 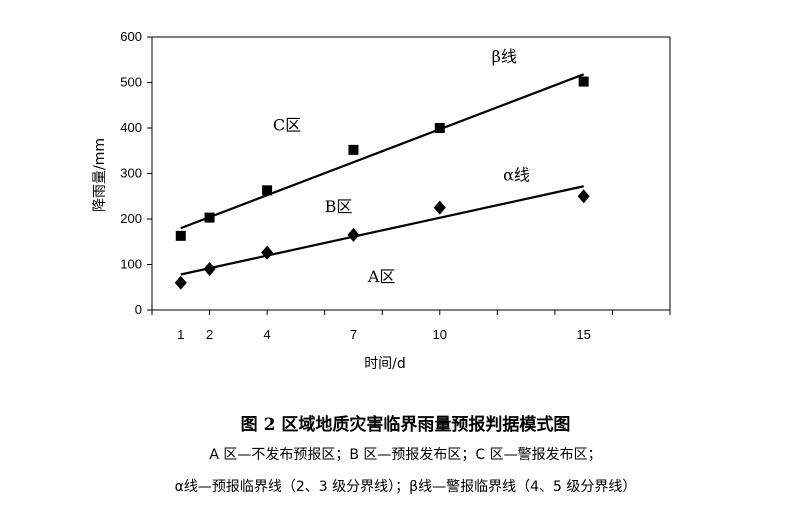 I want to click on annotations: β线 α线 C区 B区 A区, so click(x=401, y=166).